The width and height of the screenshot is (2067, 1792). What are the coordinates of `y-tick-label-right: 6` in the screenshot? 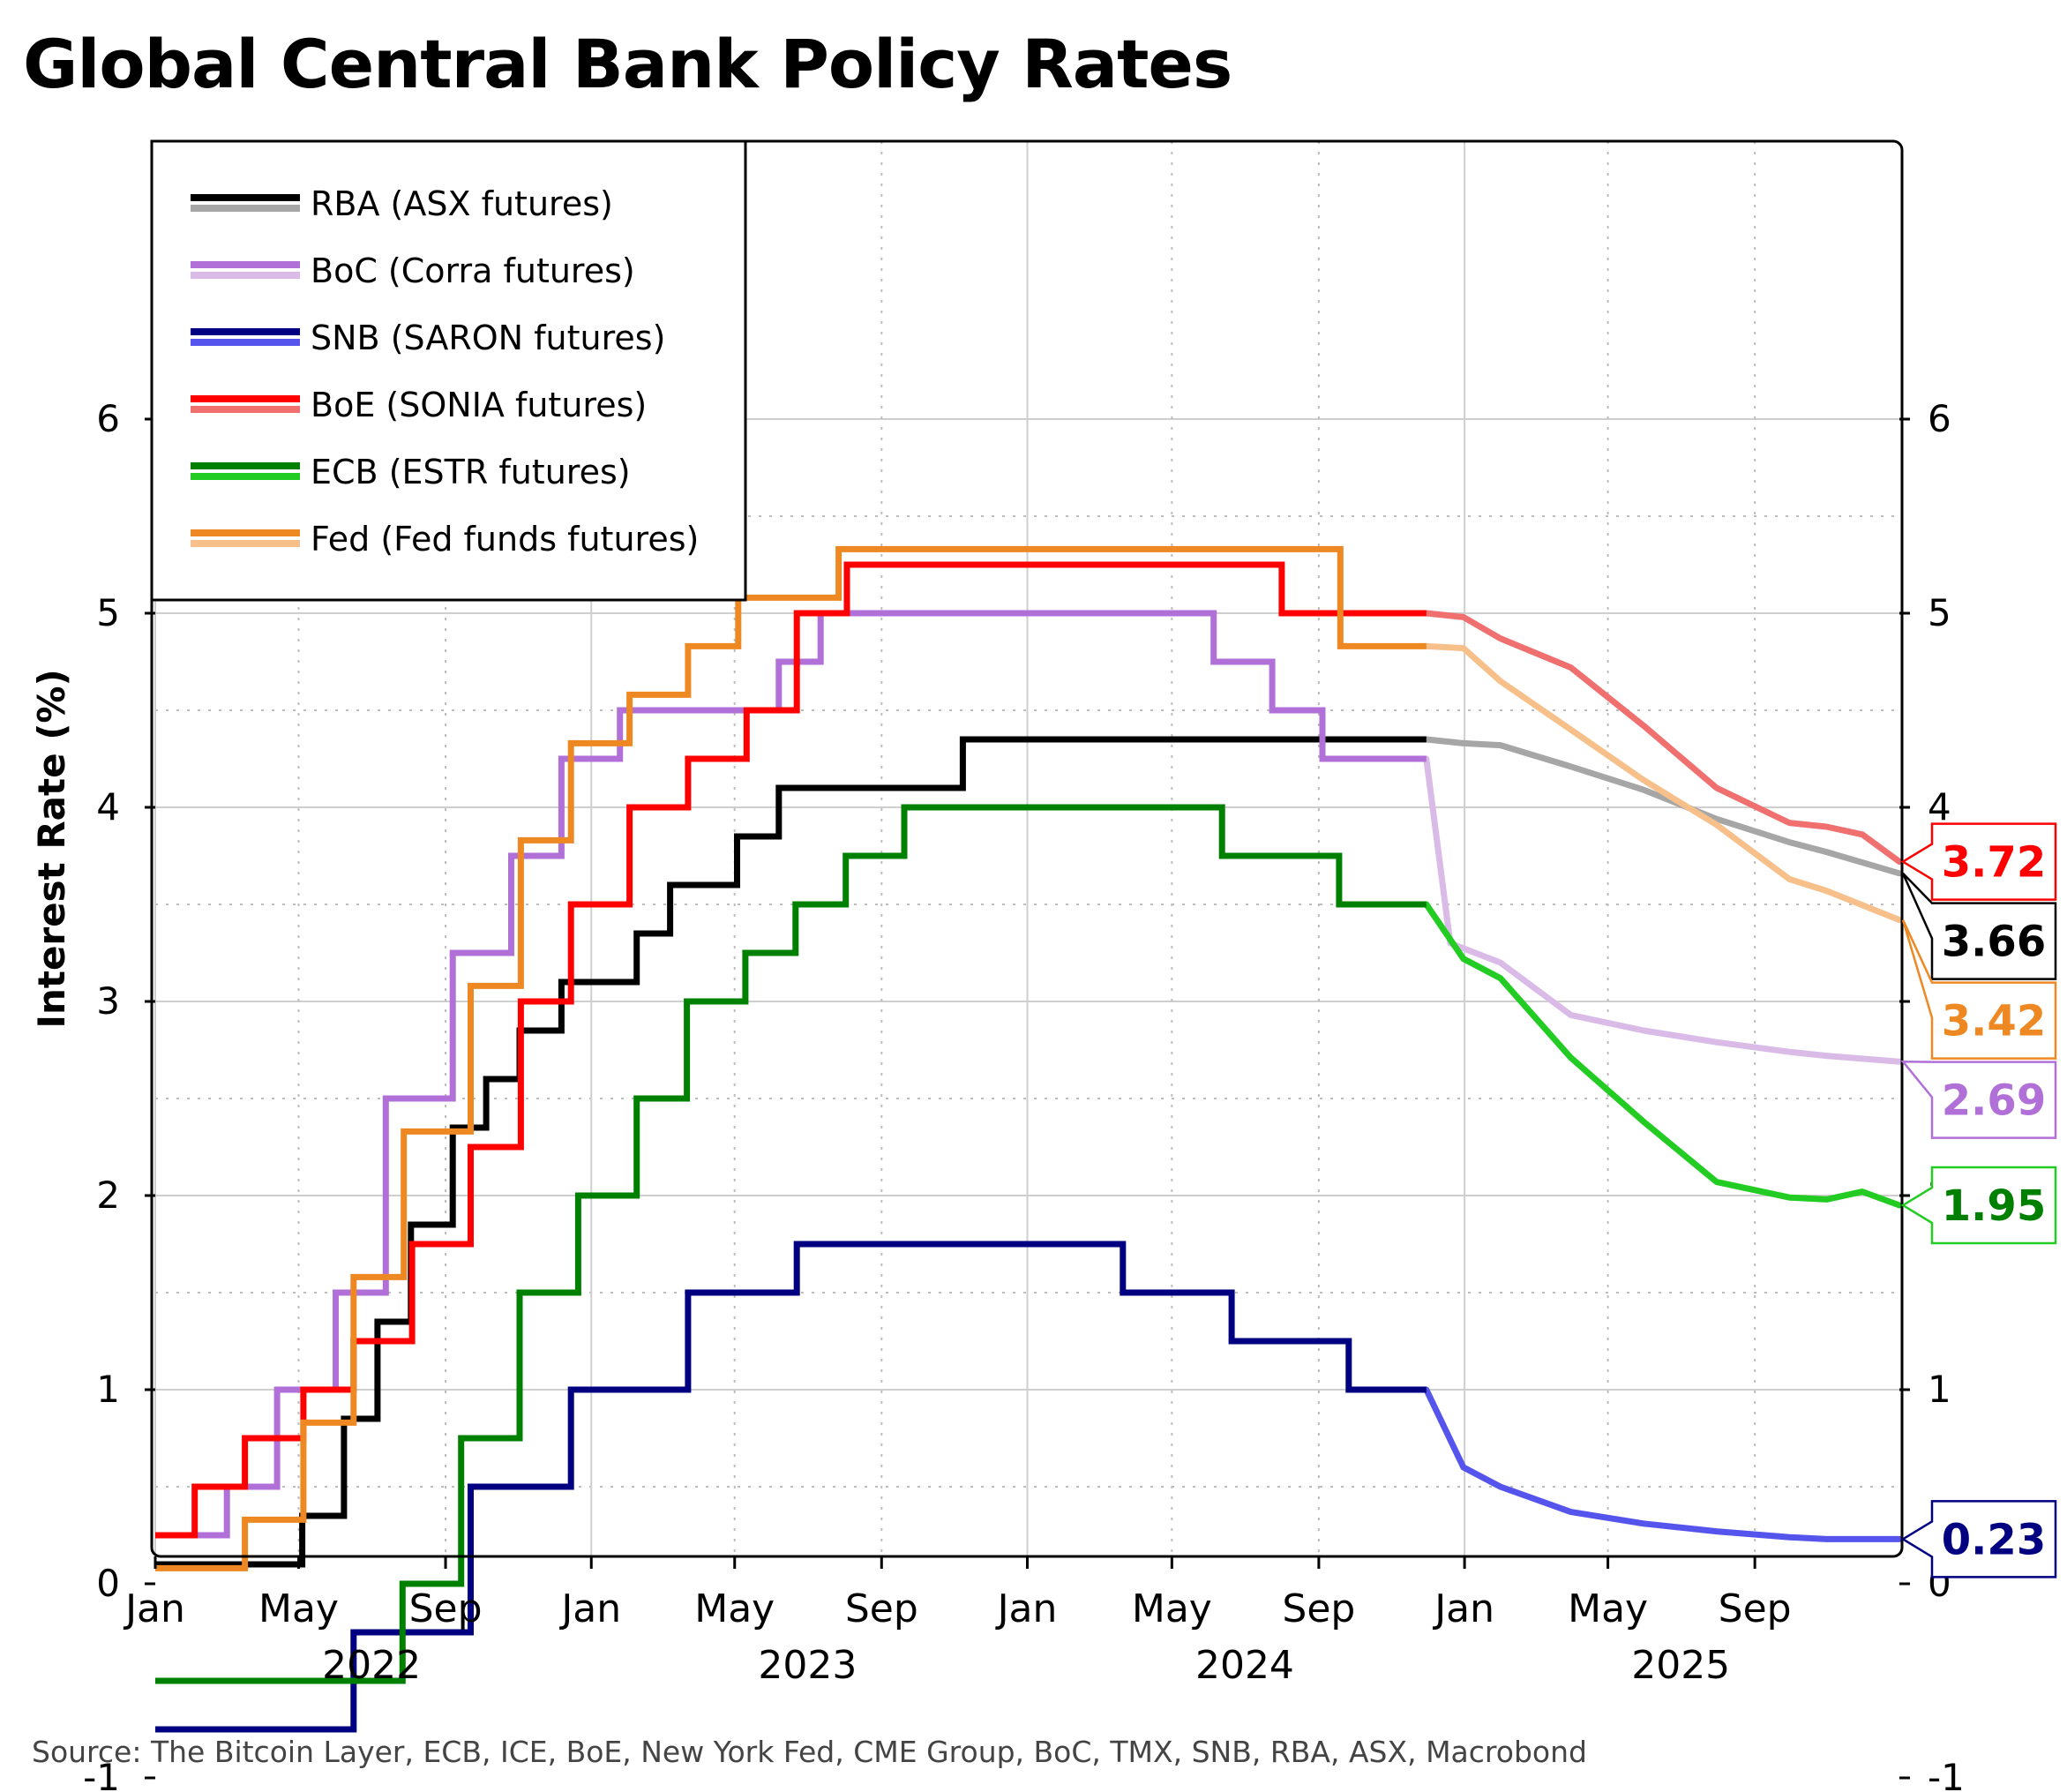 It's located at (1939, 418).